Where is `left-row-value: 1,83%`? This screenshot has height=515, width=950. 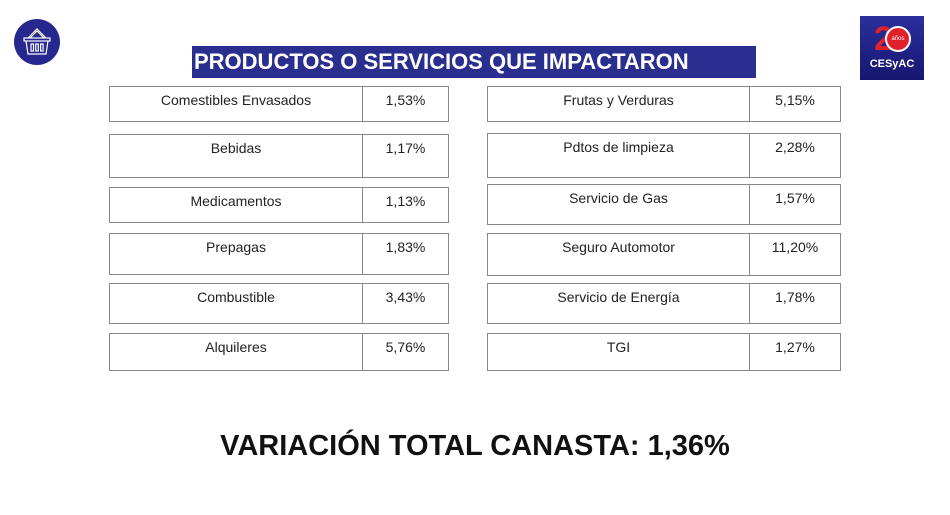 left-row-value: 1,83% is located at coordinates (405, 254).